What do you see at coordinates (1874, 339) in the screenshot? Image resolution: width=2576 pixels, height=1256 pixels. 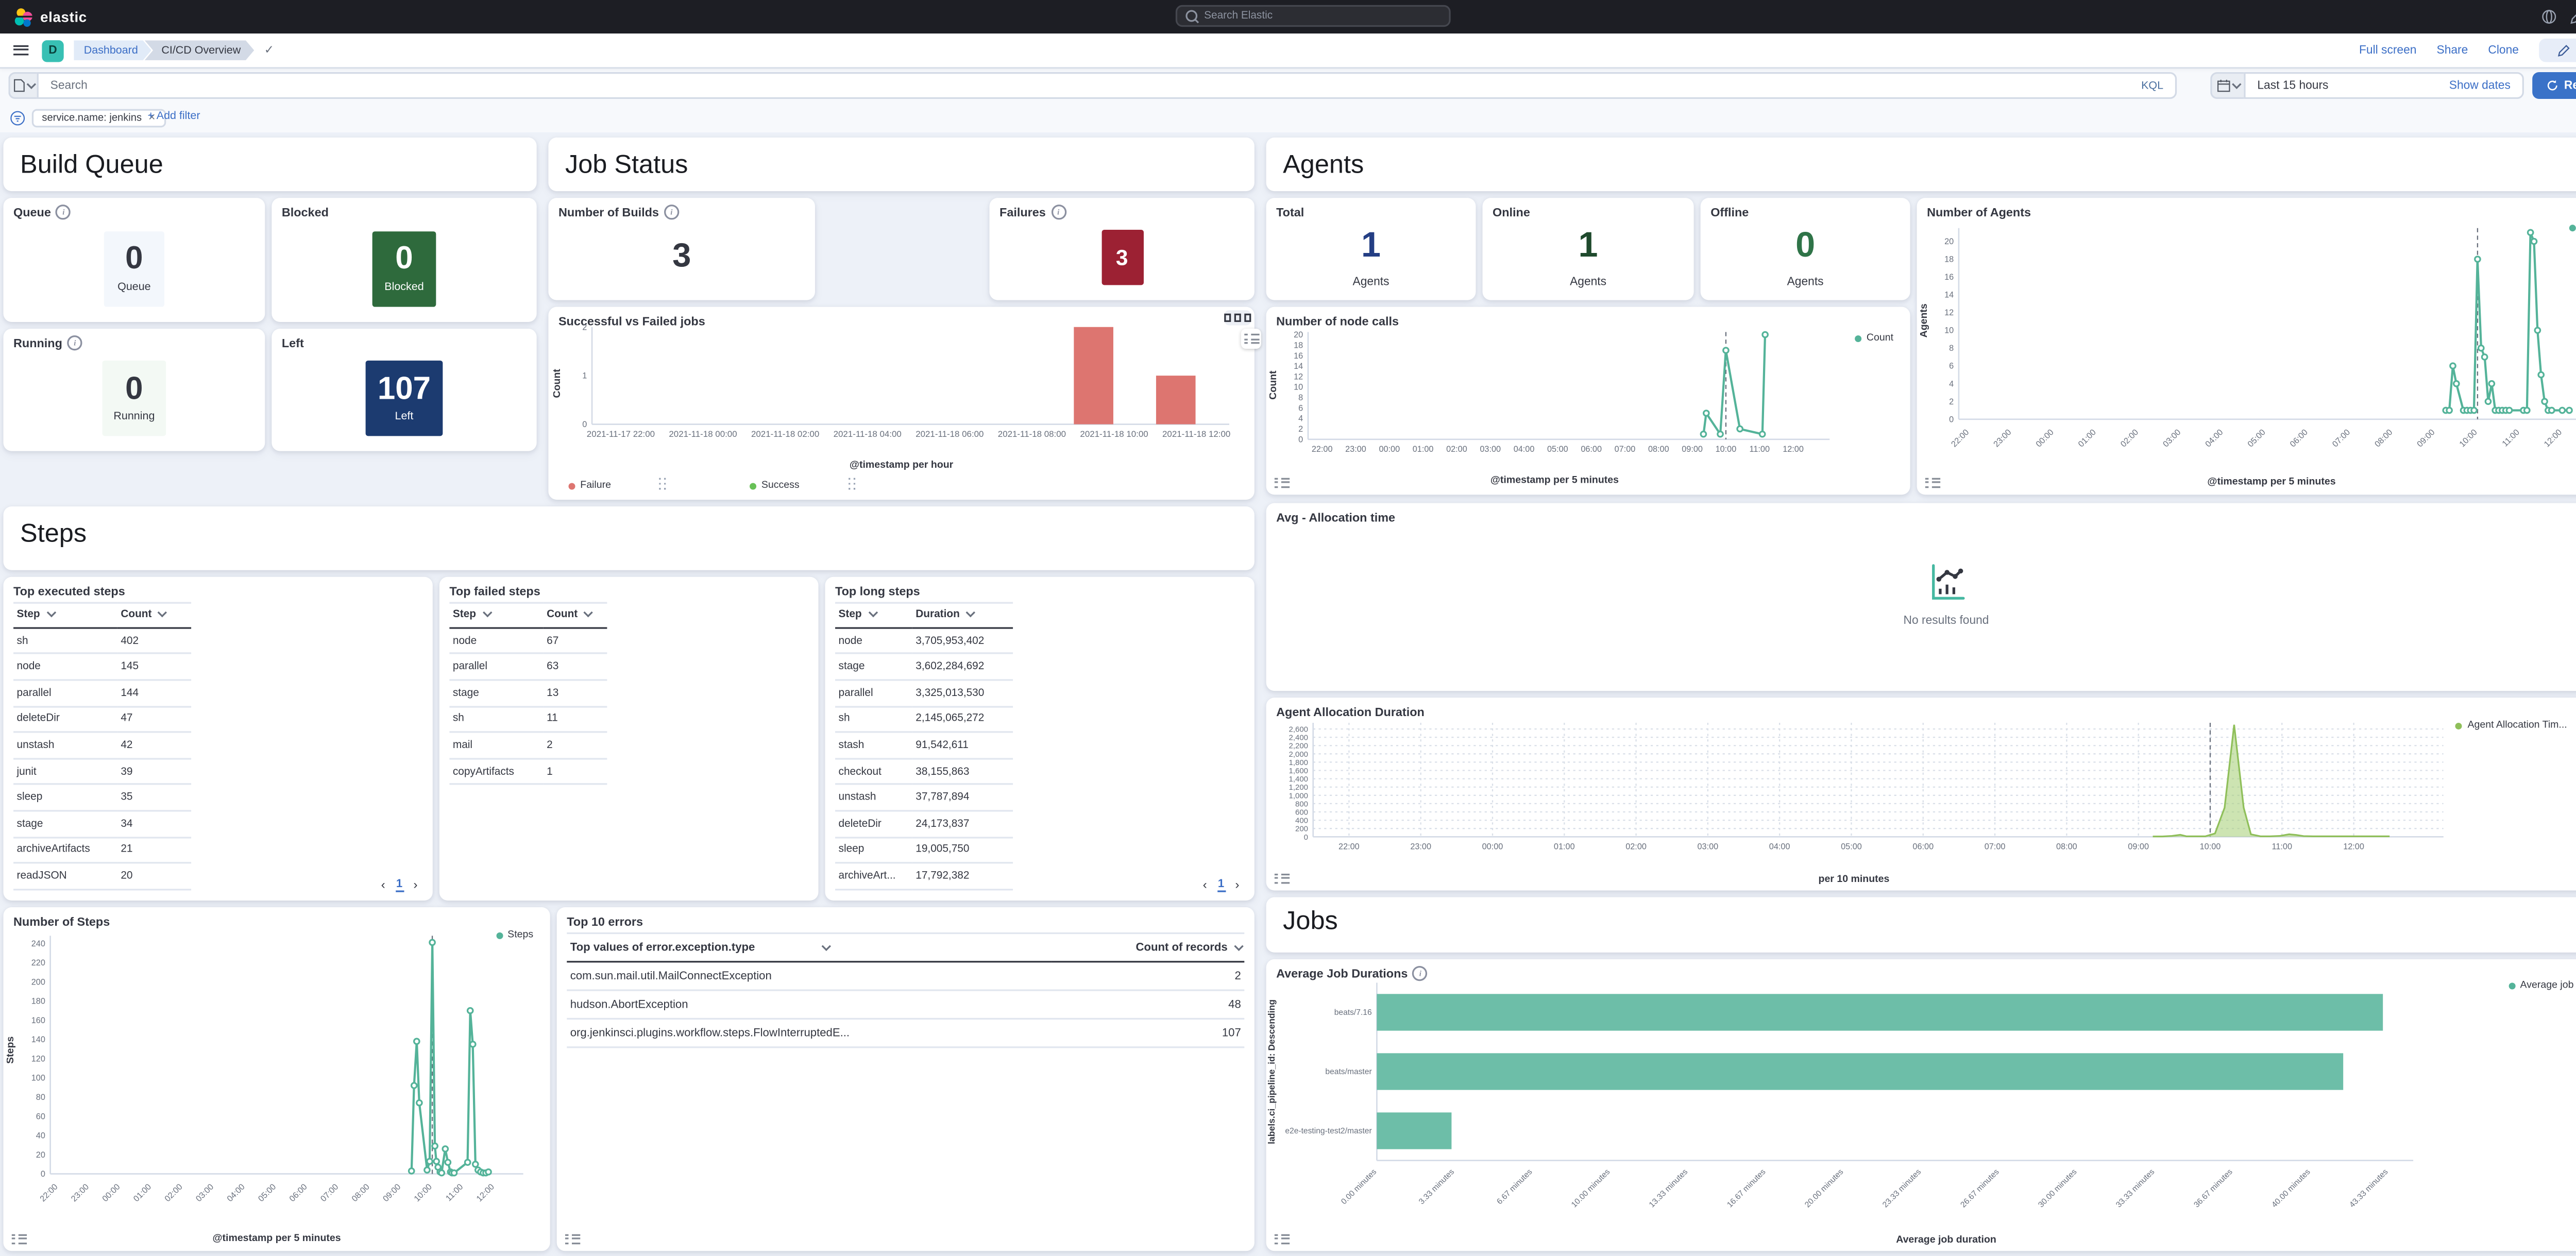 I see `legend-item-count: Count` at bounding box center [1874, 339].